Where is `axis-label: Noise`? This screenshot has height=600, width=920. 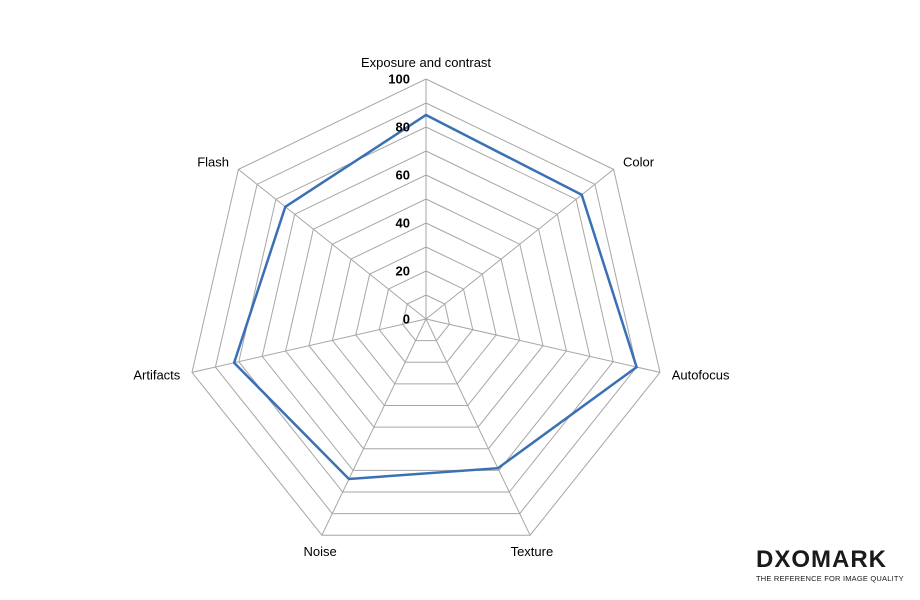 axis-label: Noise is located at coordinates (319, 551).